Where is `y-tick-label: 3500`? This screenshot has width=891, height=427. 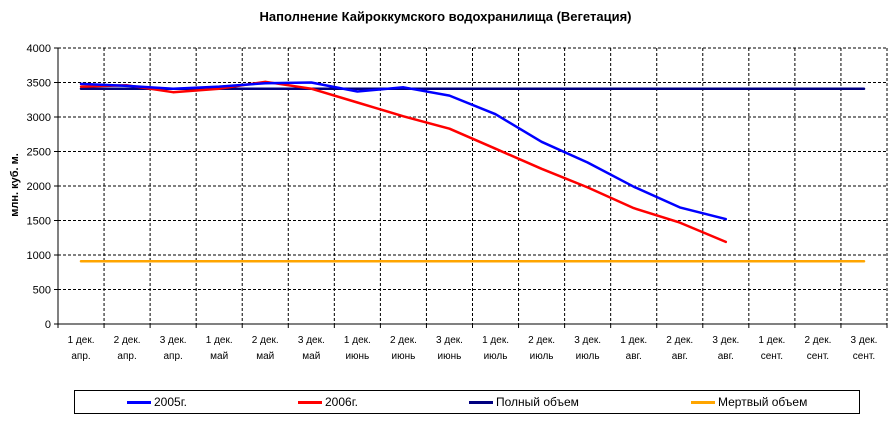 y-tick-label: 3500 is located at coordinates (39, 84).